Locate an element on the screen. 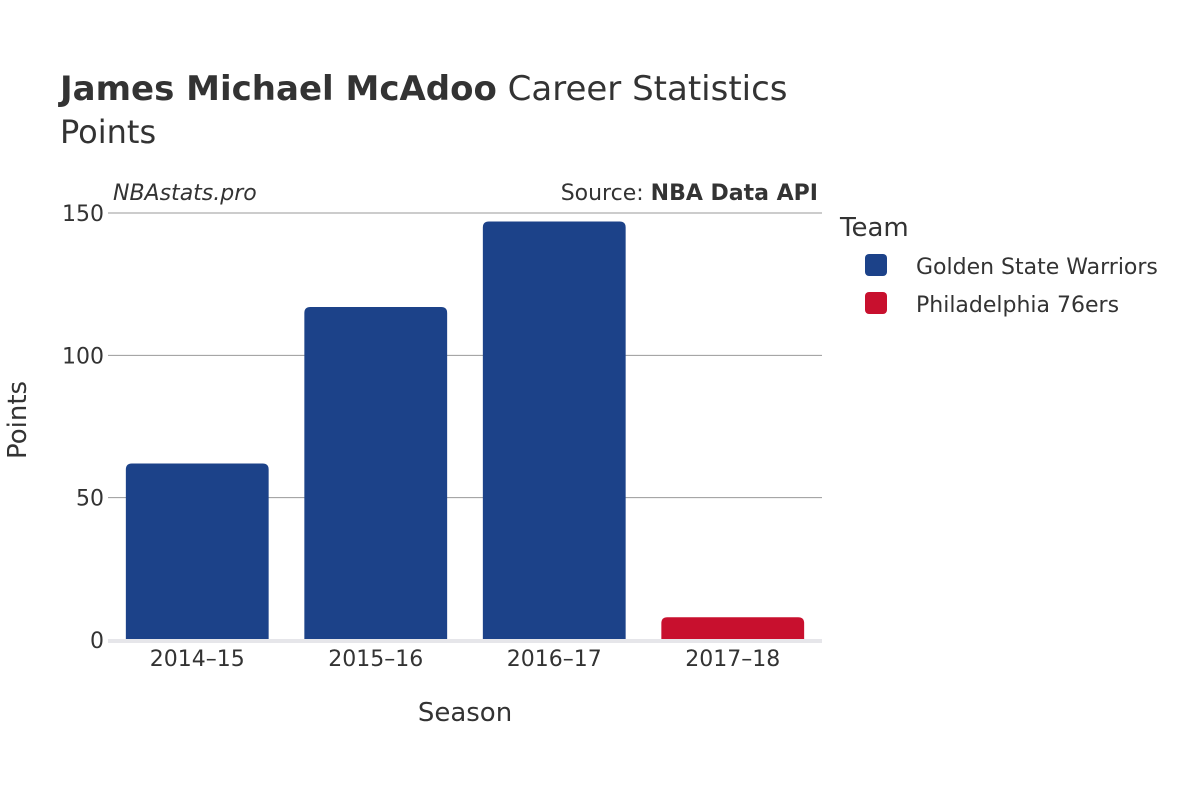 The height and width of the screenshot is (800, 1200). legend-swatch-philadelphia-76ers is located at coordinates (876, 303).